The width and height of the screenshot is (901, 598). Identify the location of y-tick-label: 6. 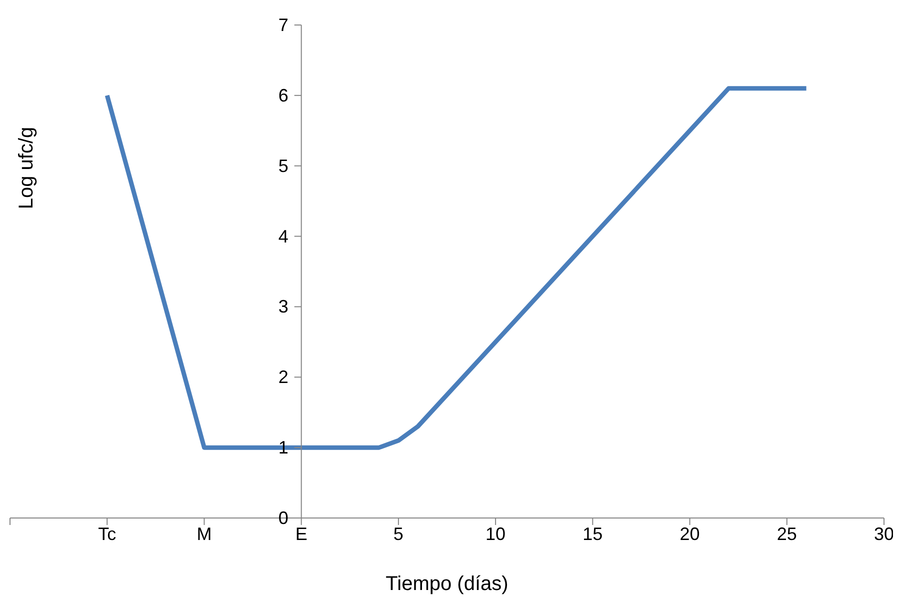
(283, 95).